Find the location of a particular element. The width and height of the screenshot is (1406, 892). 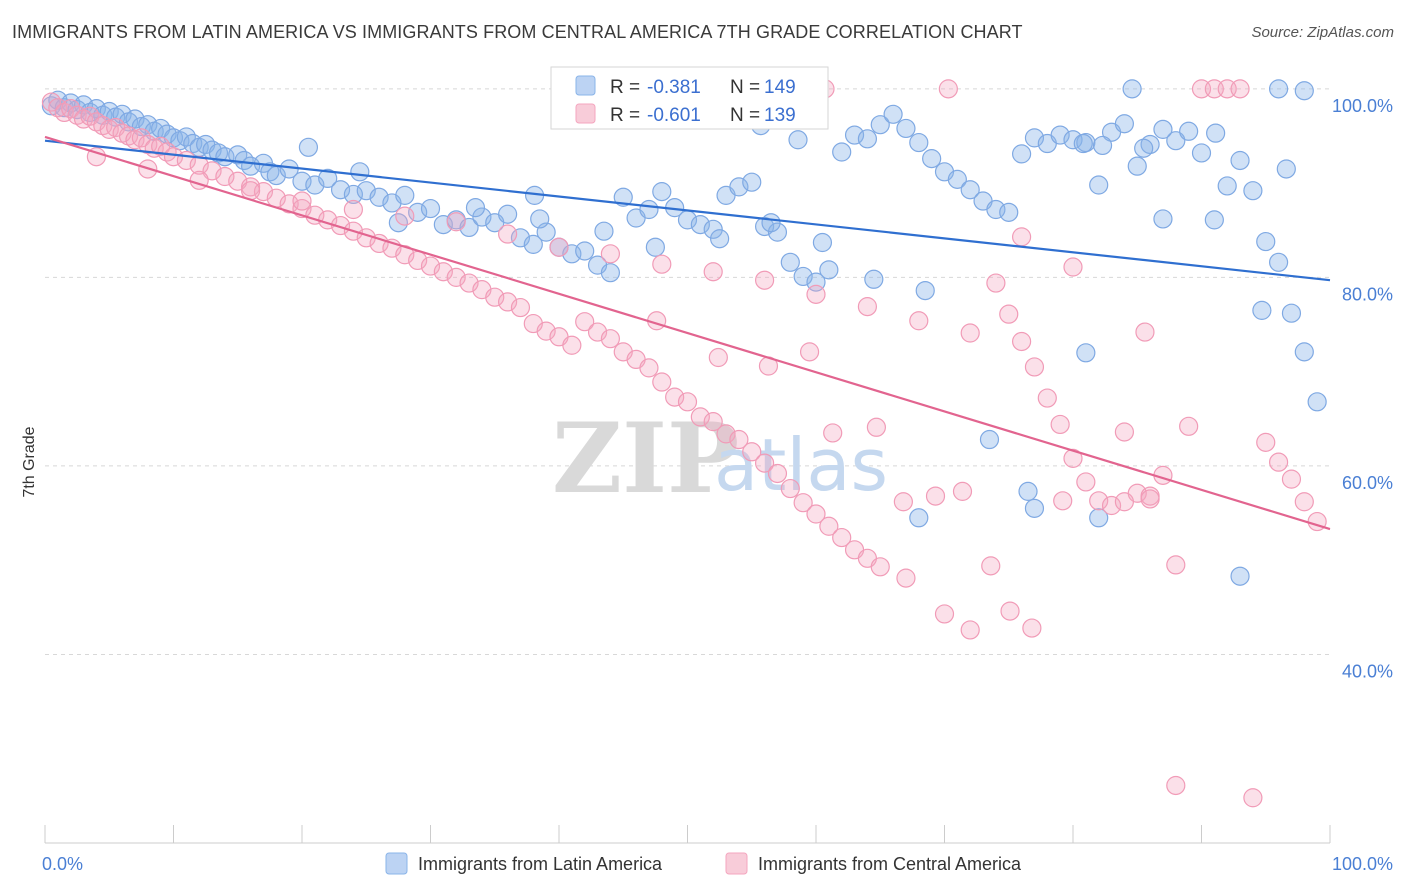

watermark-atlas: atlas is located at coordinates (801, 465).